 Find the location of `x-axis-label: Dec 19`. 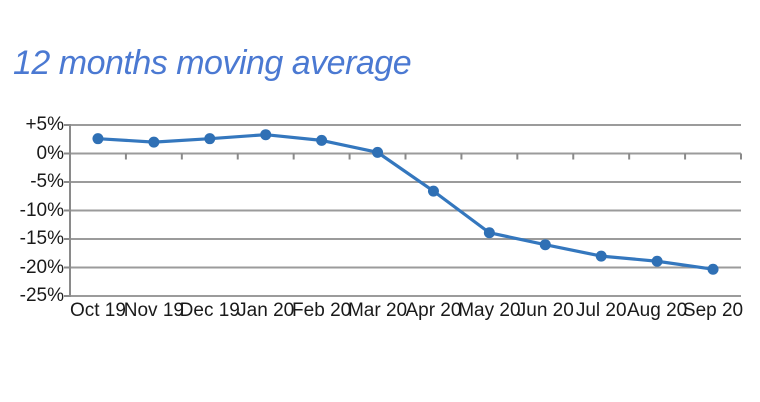

x-axis-label: Dec 19 is located at coordinates (209, 310).